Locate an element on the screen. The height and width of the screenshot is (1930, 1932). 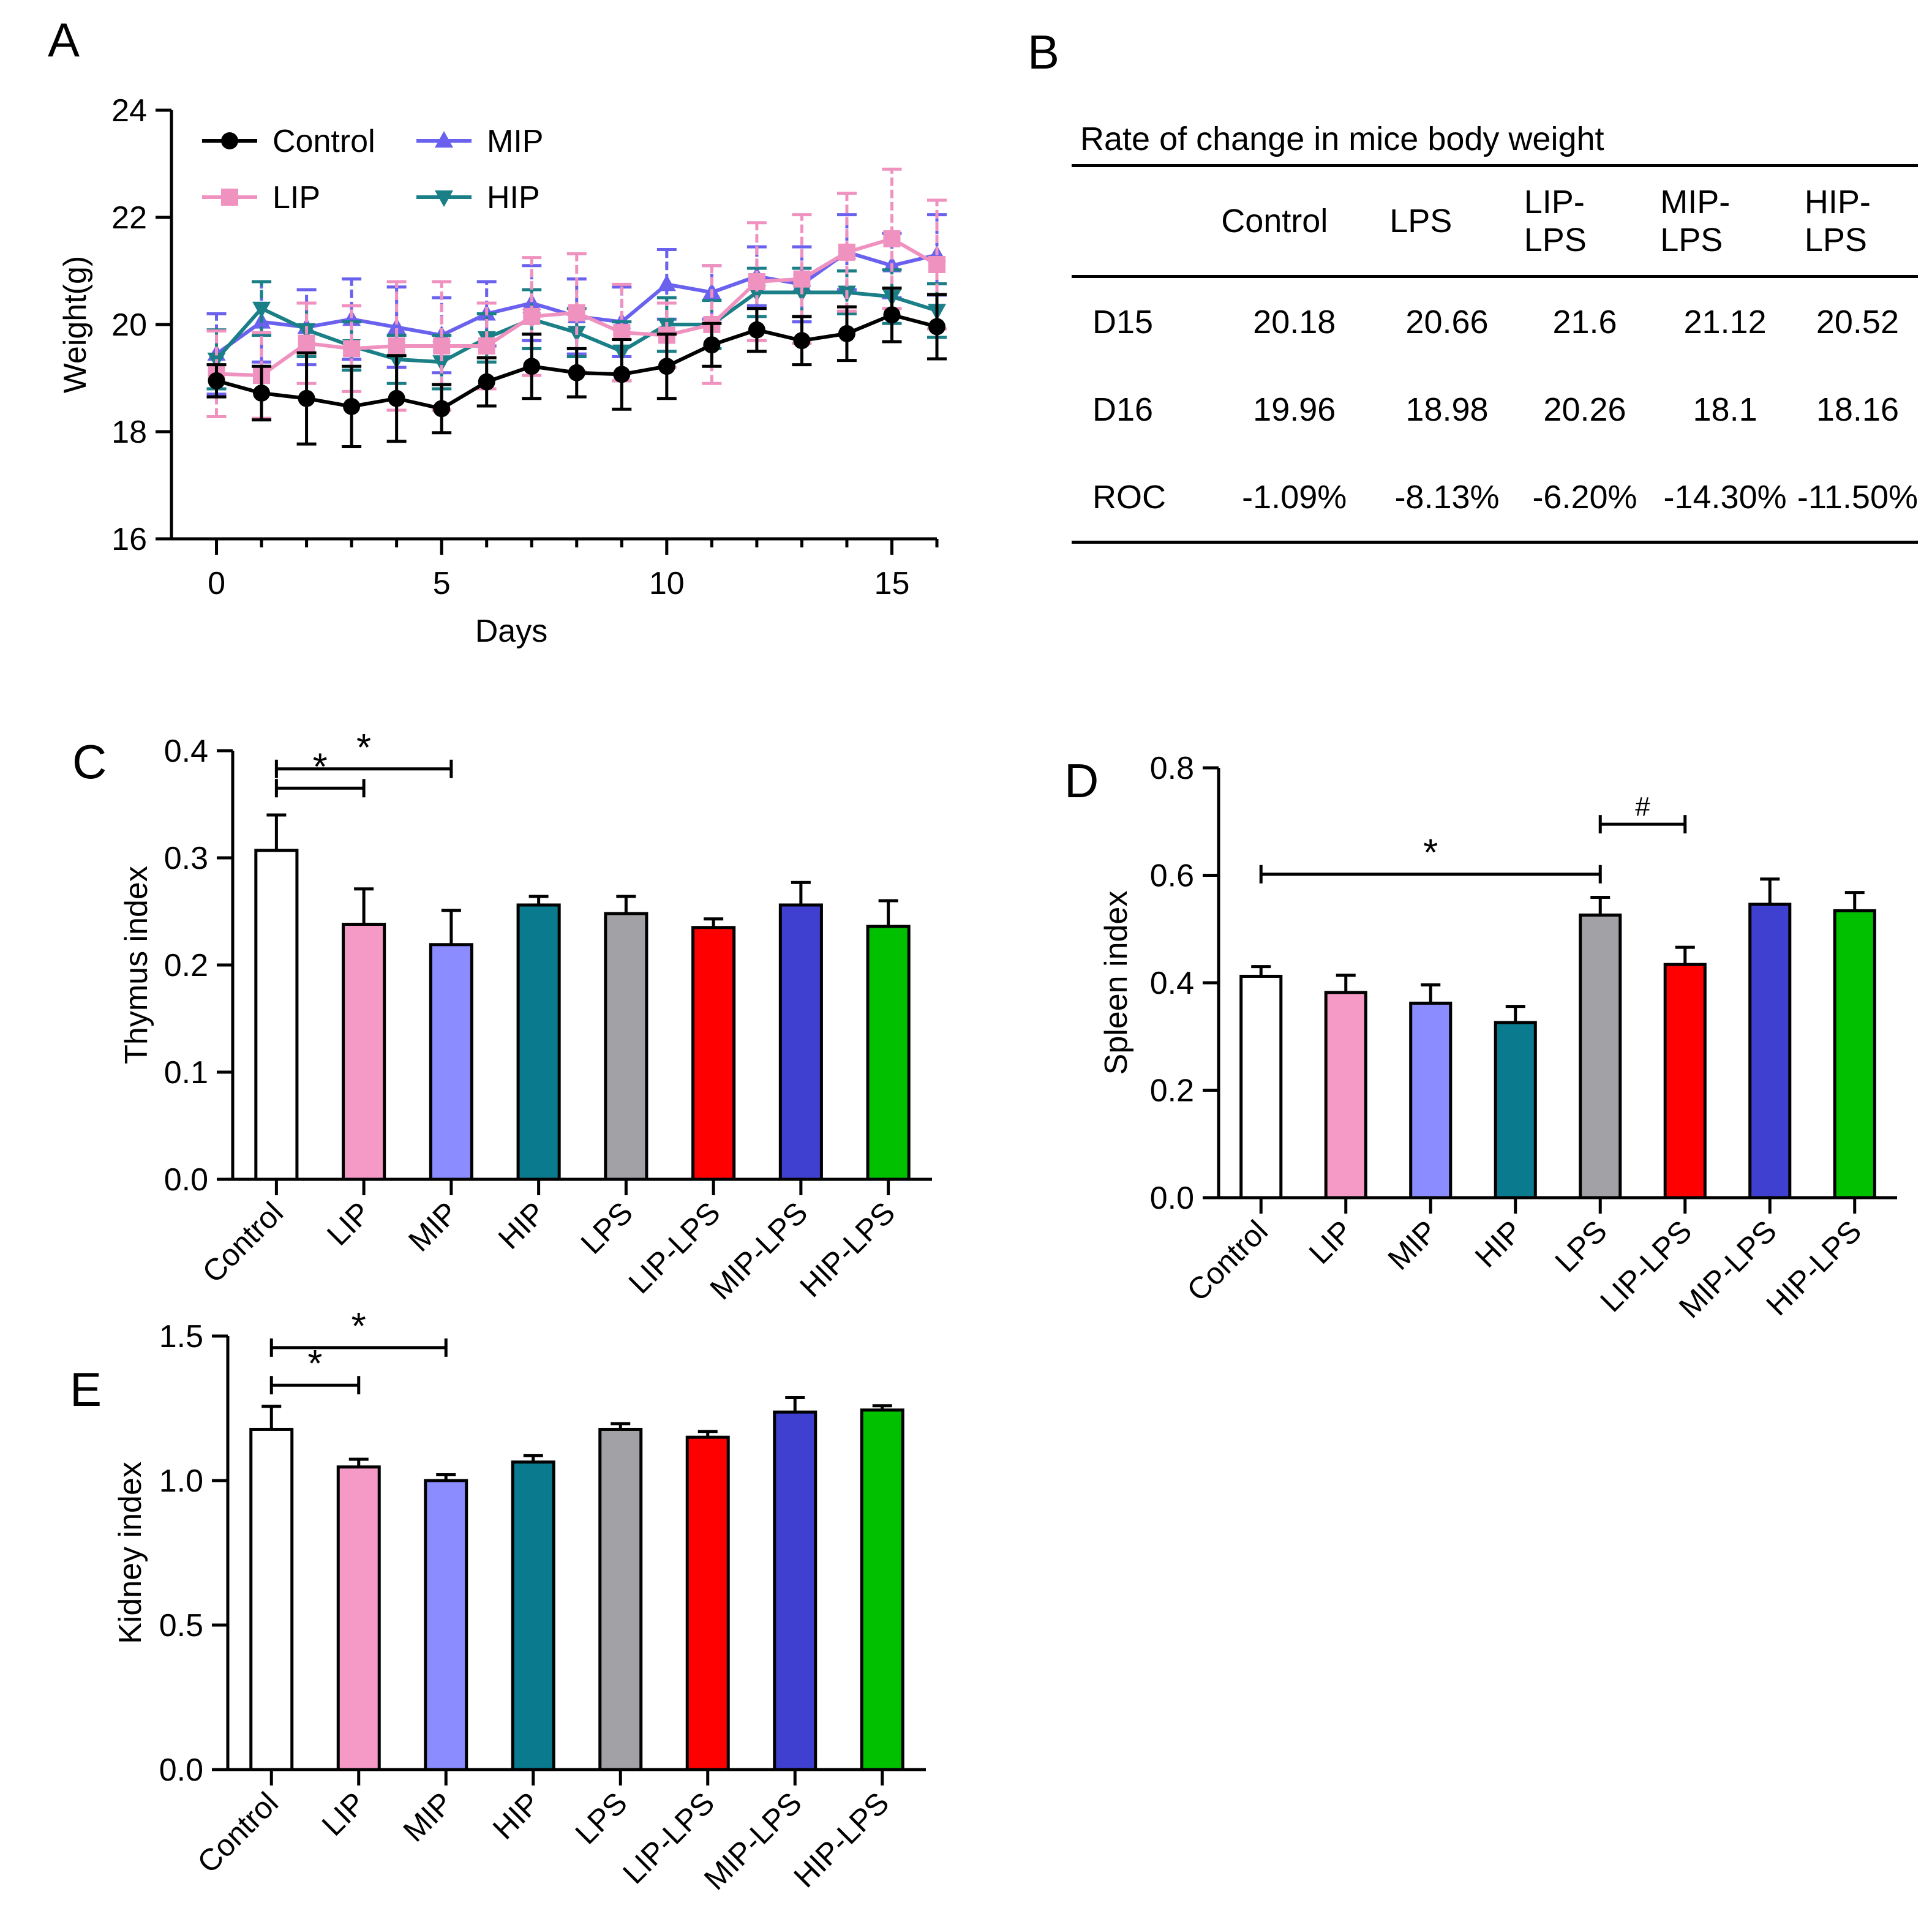
y-tick-label: 0.3 is located at coordinates (186, 859).